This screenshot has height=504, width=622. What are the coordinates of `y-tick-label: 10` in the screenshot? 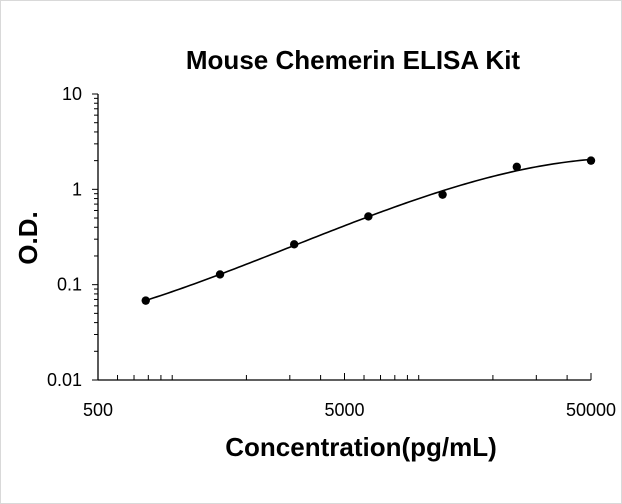 It's located at (72, 94).